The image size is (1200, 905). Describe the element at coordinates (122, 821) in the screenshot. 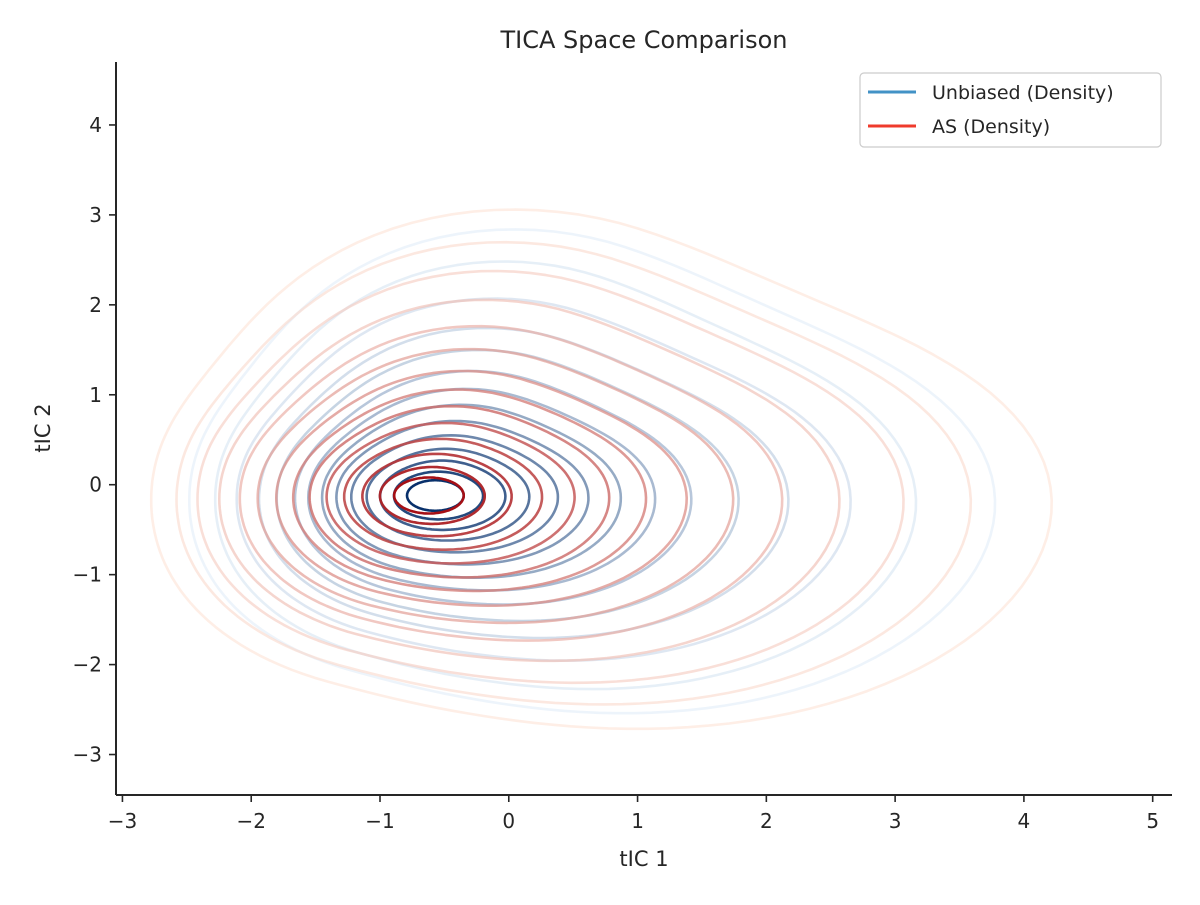

I see `x-tick-label: −3` at that location.